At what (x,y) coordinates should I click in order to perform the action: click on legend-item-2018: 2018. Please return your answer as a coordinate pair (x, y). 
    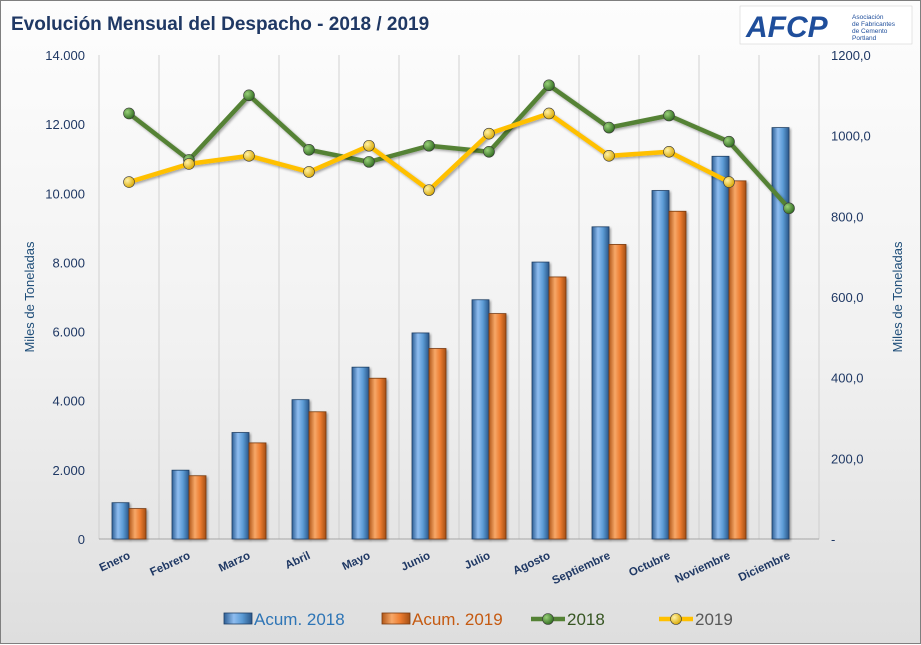
    Looking at the image, I should click on (568, 619).